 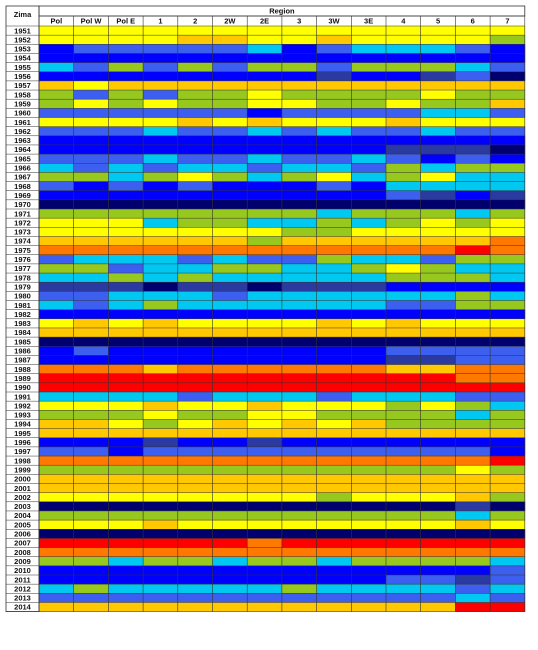 What do you see at coordinates (282, 11) in the screenshot?
I see `region-header: Region` at bounding box center [282, 11].